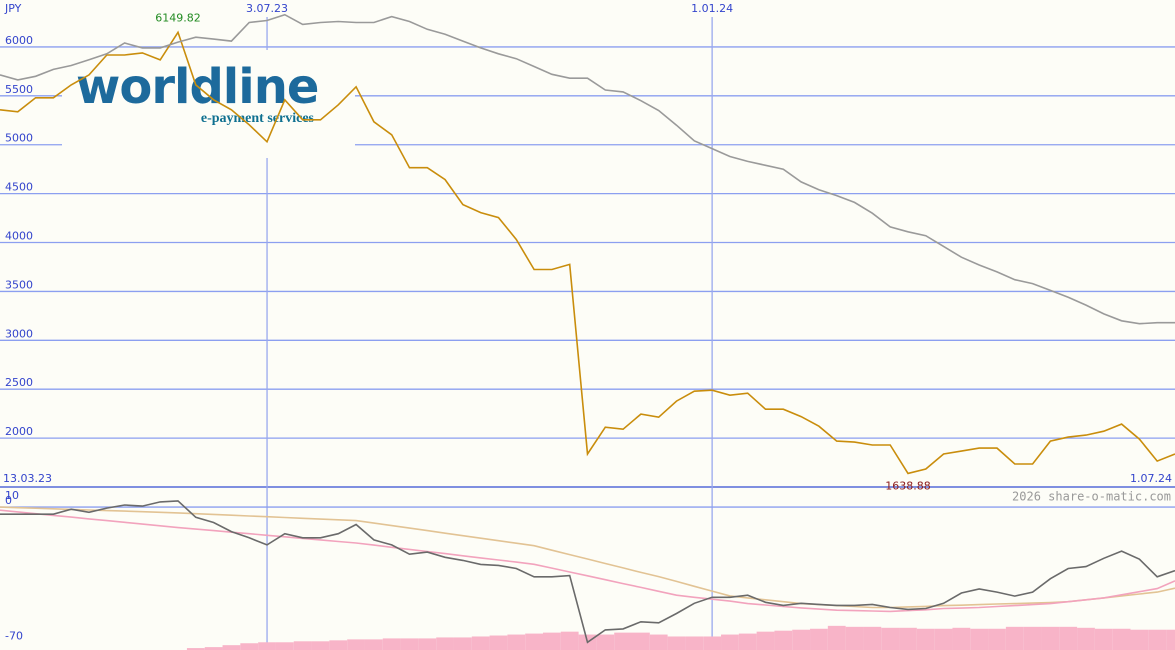 The height and width of the screenshot is (650, 1175). What do you see at coordinates (27, 478) in the screenshot?
I see `x-tick-label: 13.03.23` at bounding box center [27, 478].